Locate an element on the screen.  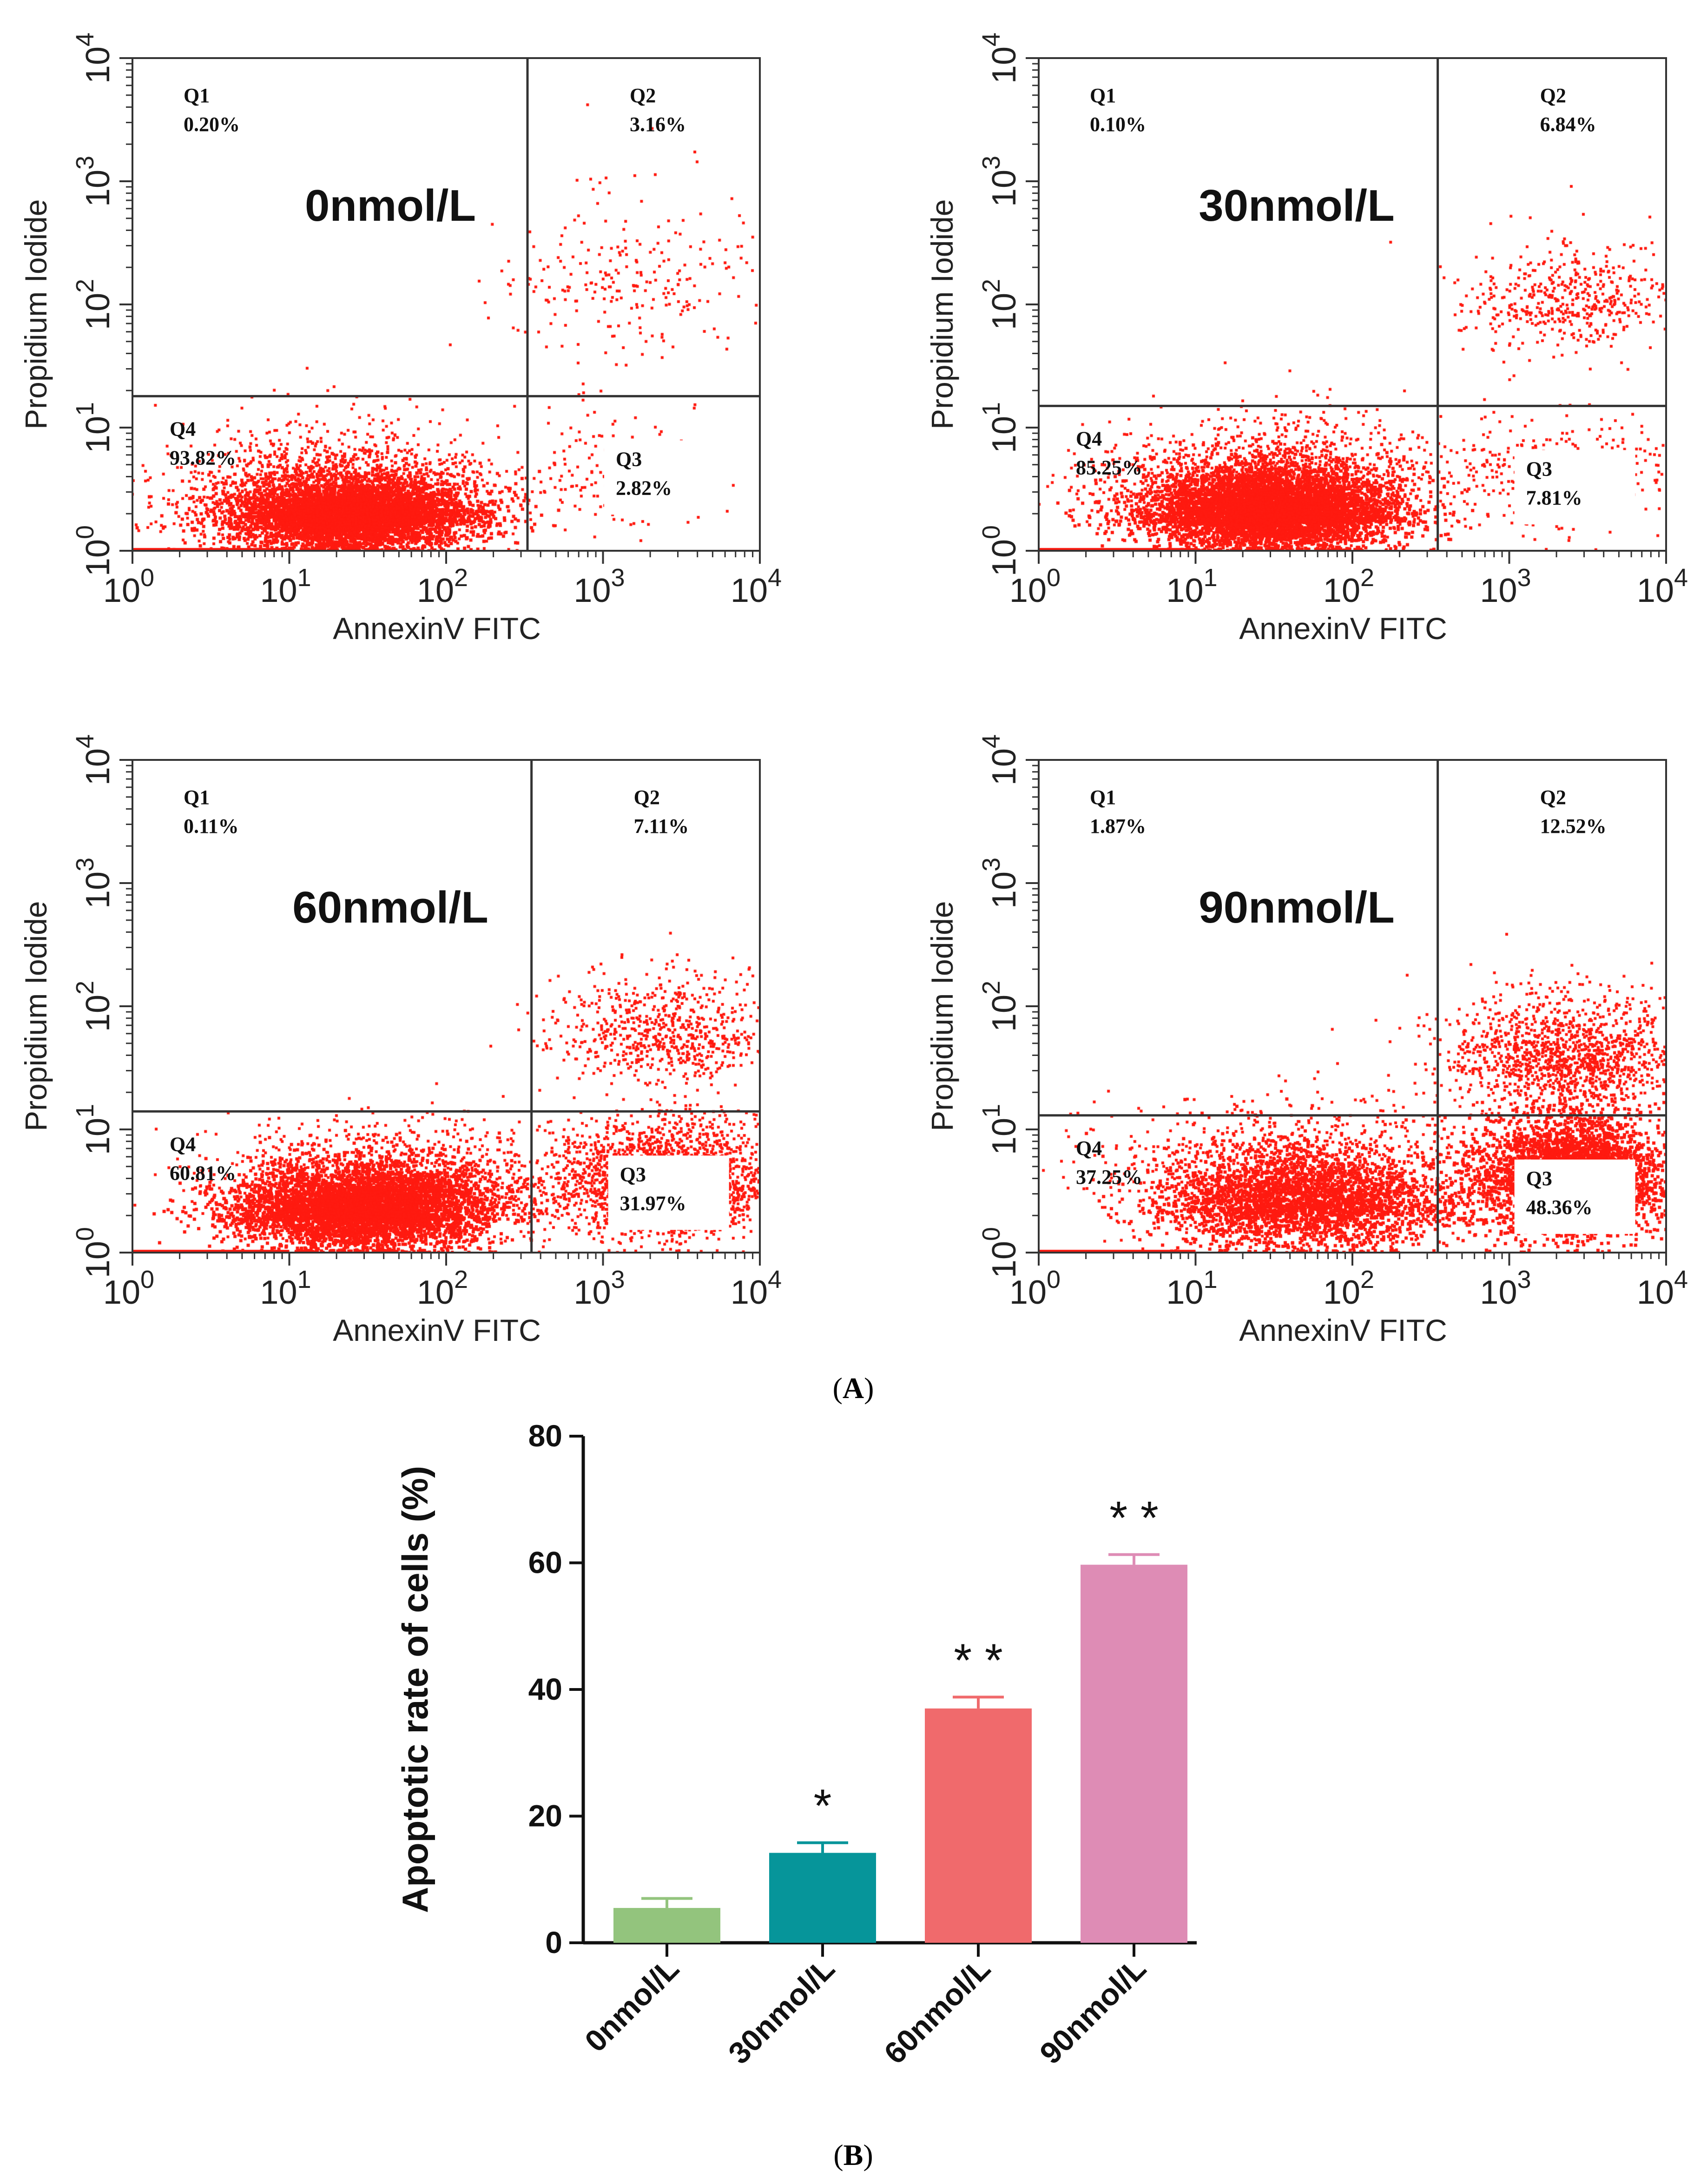
x-tick-exponent: 1 is located at coordinates (304, 1279).